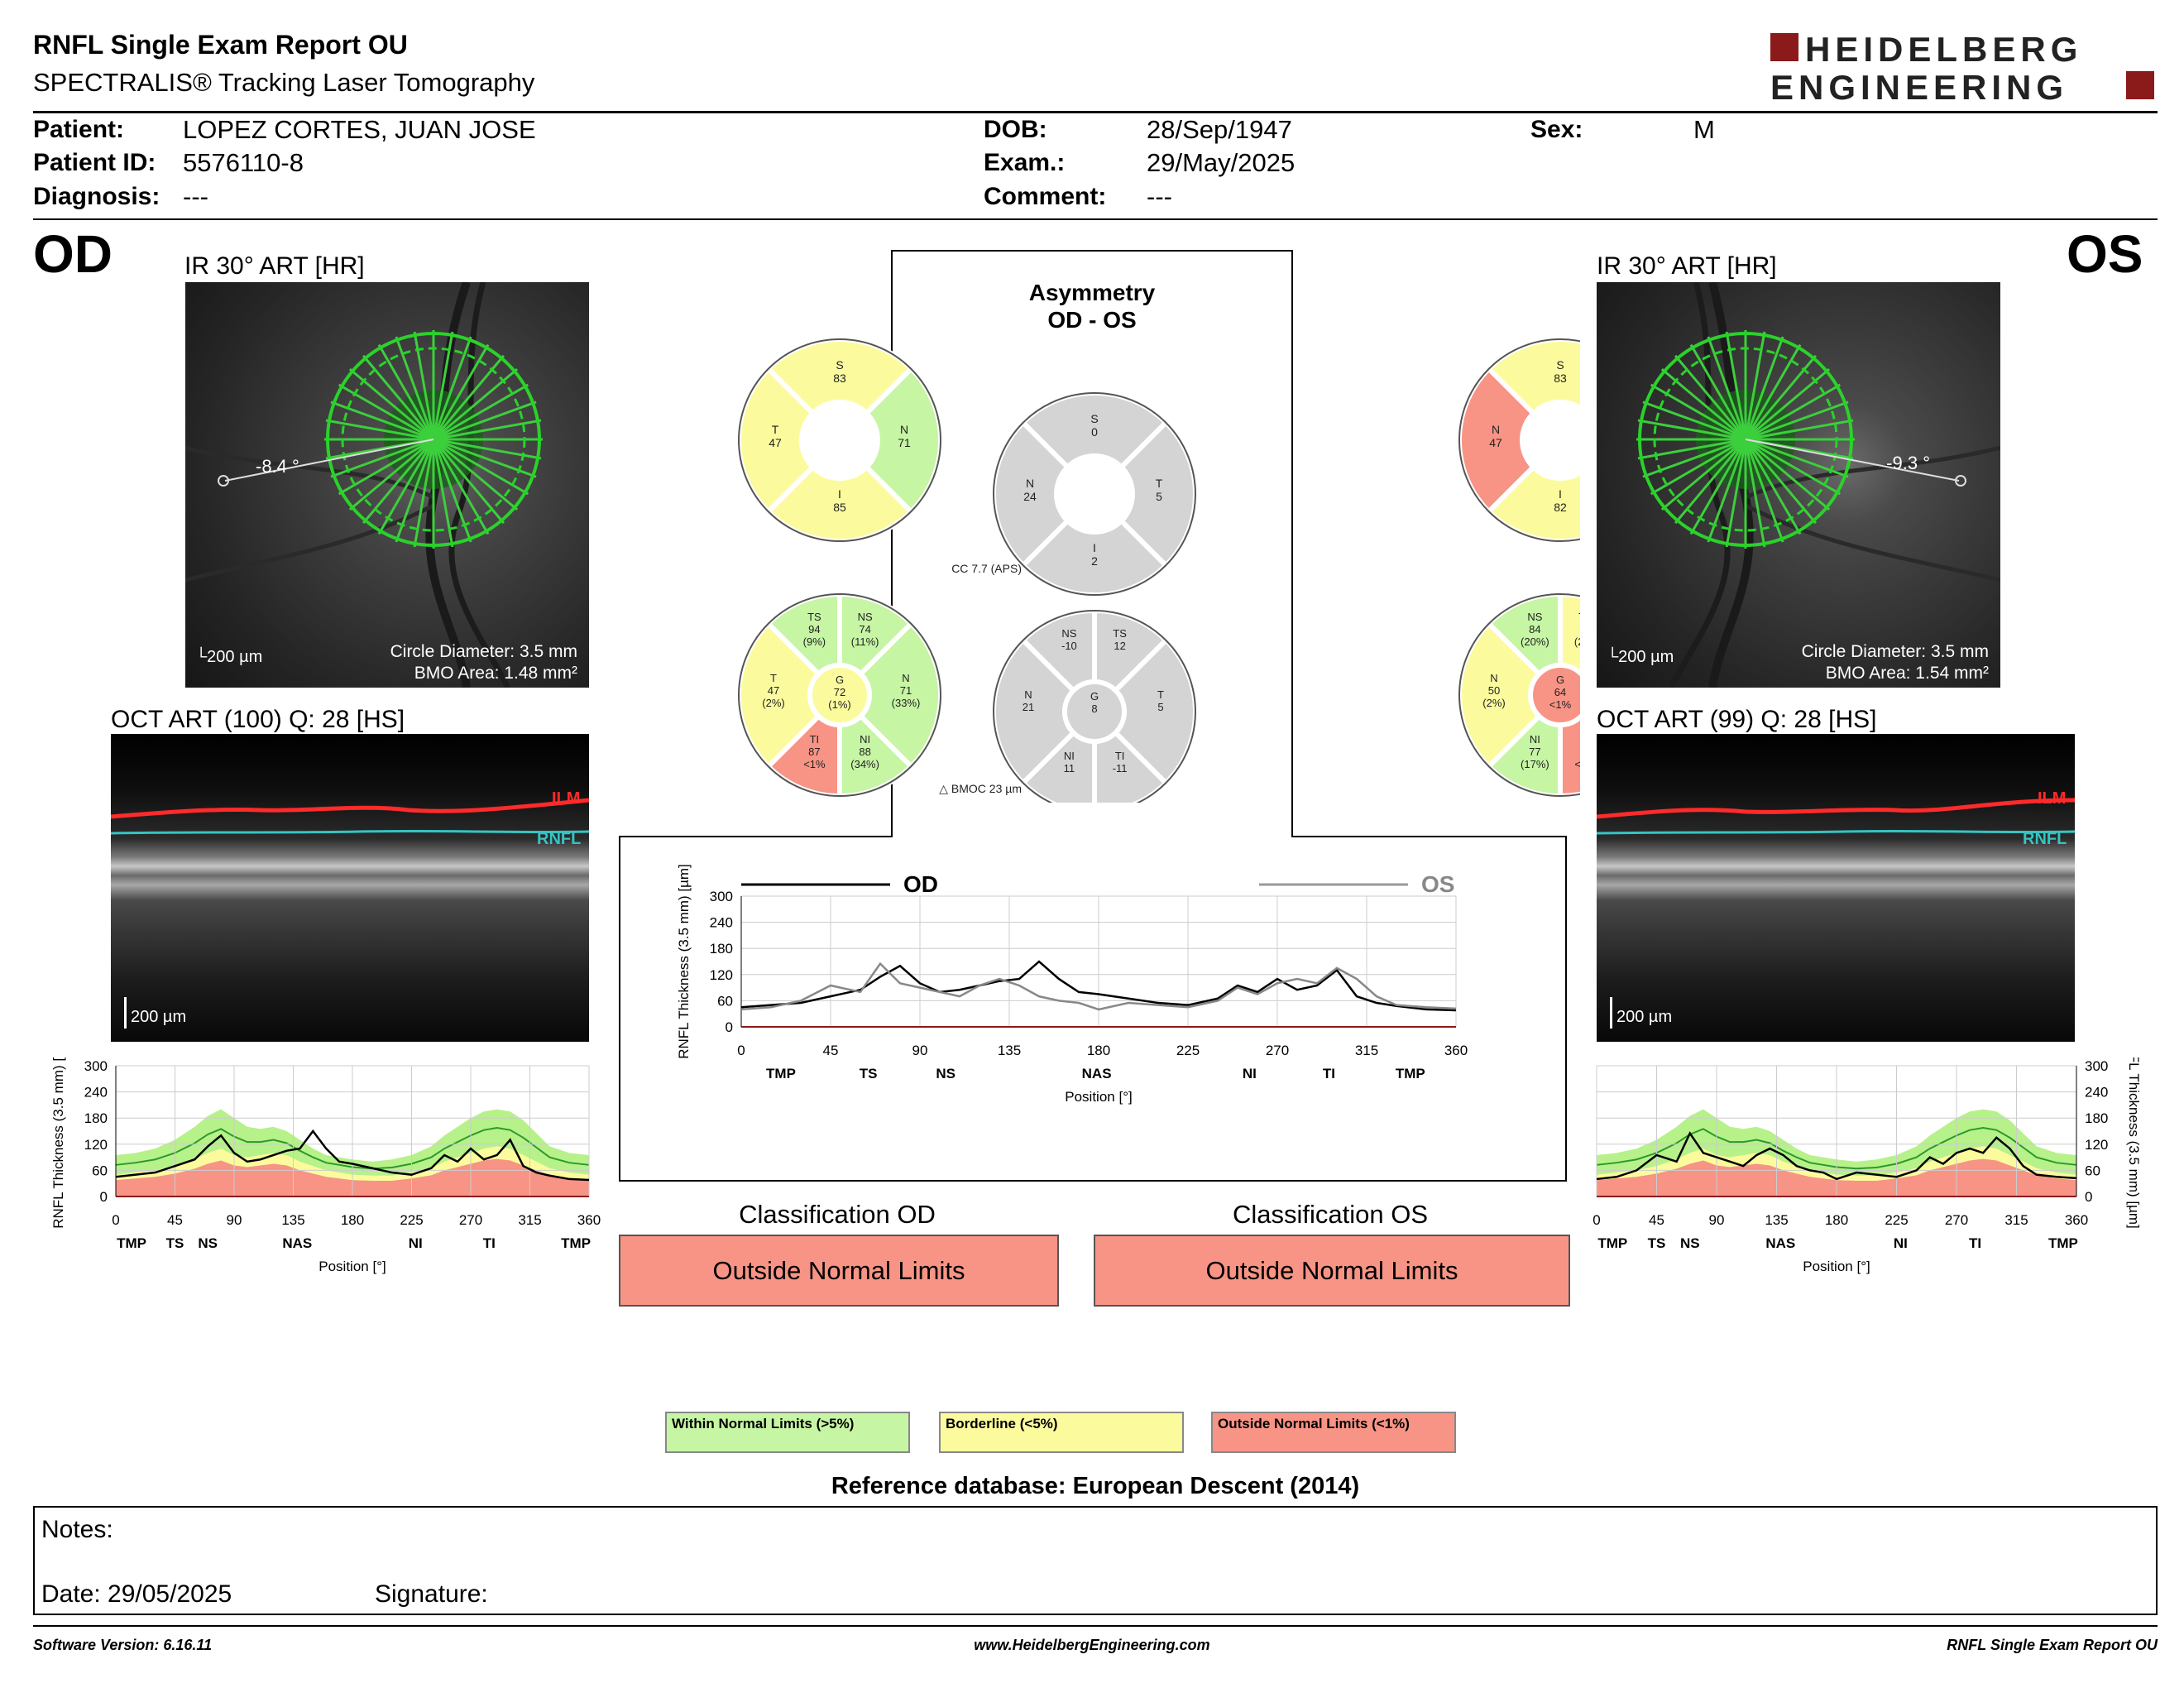 The width and height of the screenshot is (2184, 1688). Describe the element at coordinates (284, 82) in the screenshot. I see `report-subtitle: SPECTRALIS® Tracking Laser Tomography` at that location.